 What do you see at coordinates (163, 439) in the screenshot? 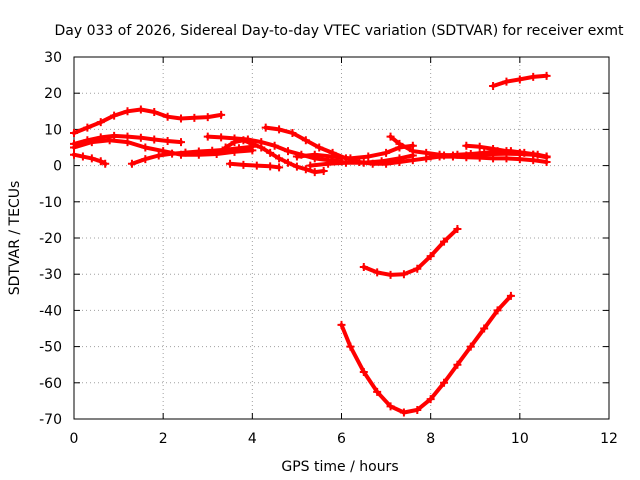
I see `x-tick-label: 2` at bounding box center [163, 439].